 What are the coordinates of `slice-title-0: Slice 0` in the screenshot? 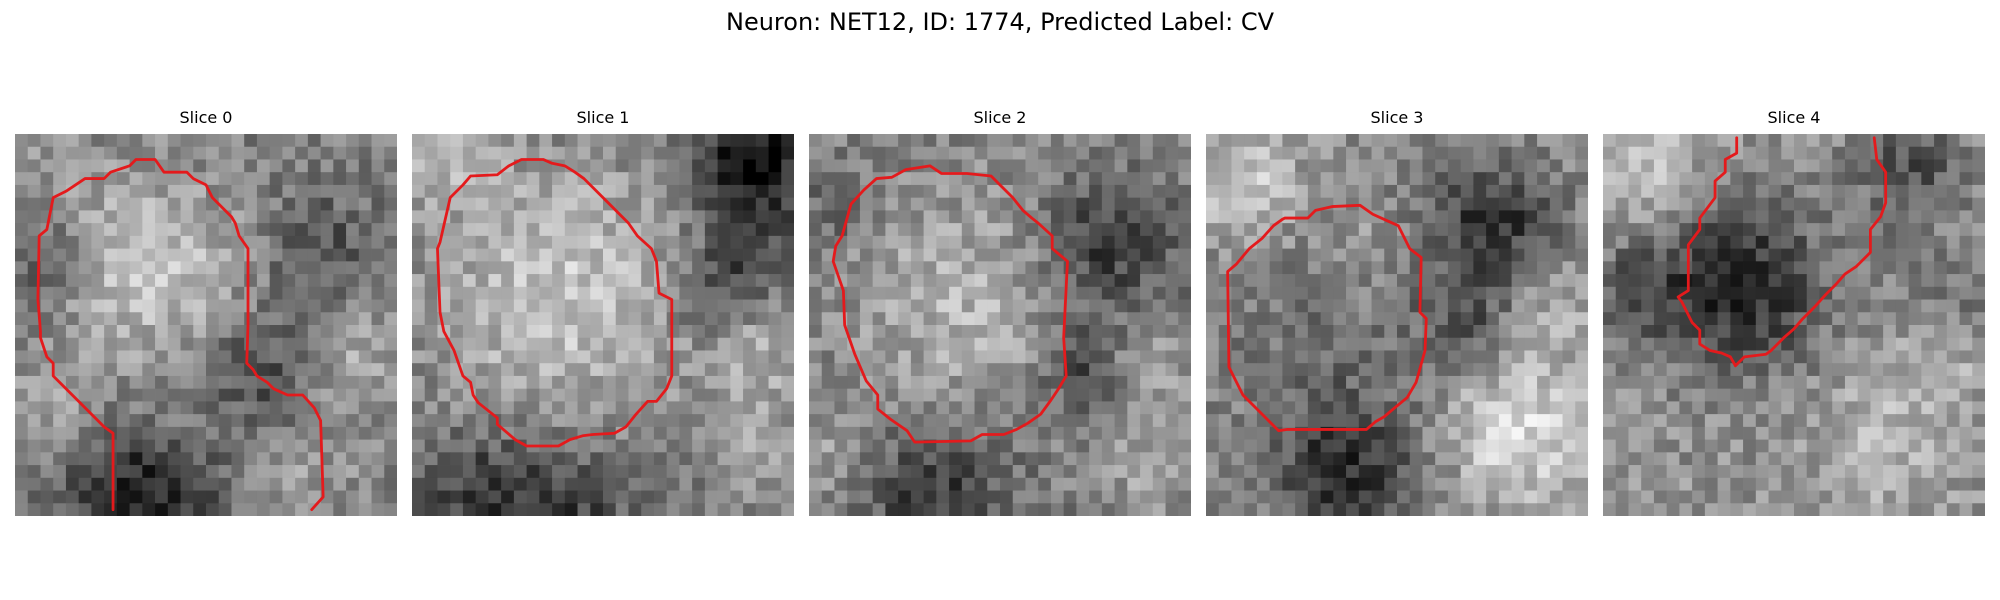 It's located at (206, 117).